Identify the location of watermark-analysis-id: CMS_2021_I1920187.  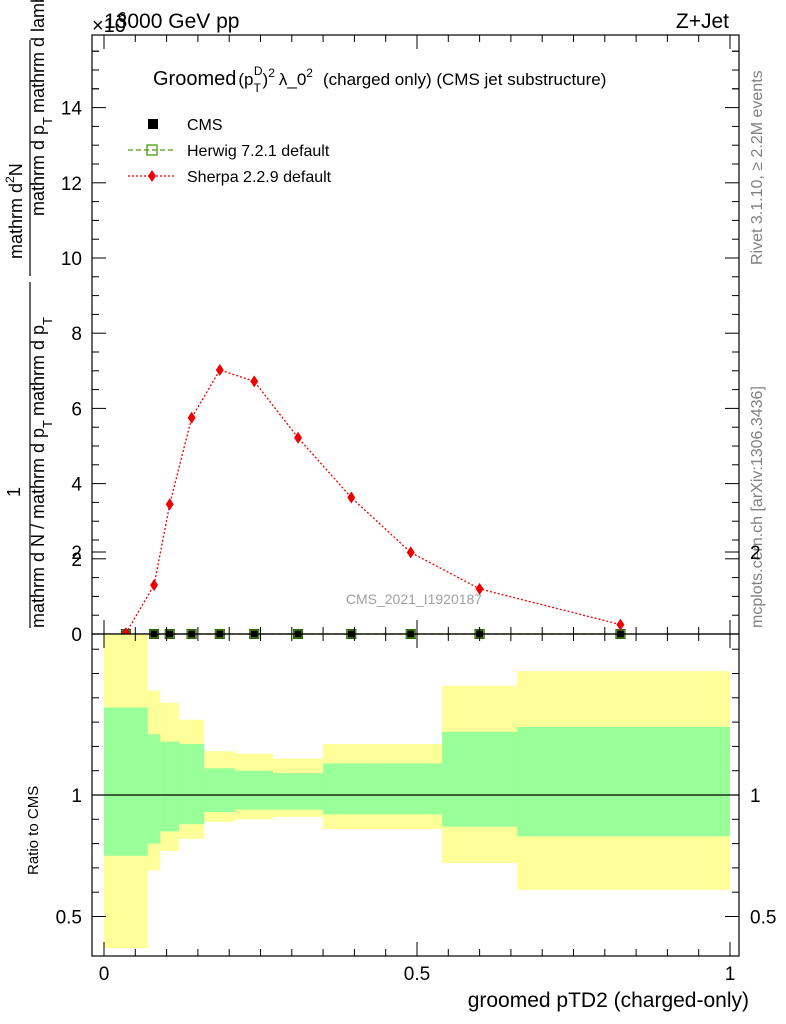
(414, 599).